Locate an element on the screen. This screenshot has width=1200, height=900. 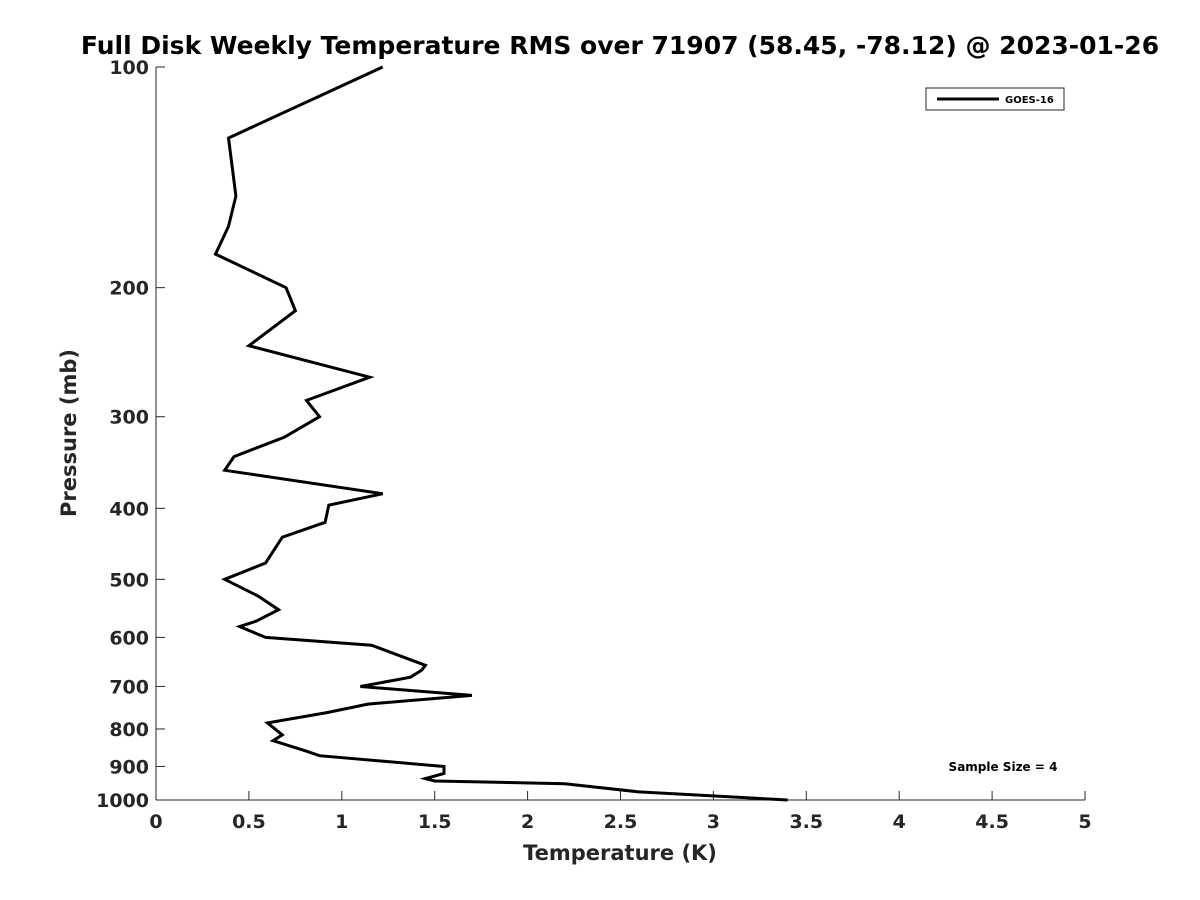
y-tick-label: 200 is located at coordinates (129, 289).